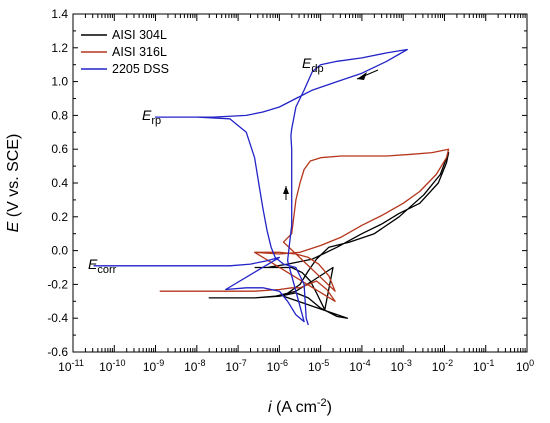  Describe the element at coordinates (59, 217) in the screenshot. I see `y-tick-label: 0.2` at that location.